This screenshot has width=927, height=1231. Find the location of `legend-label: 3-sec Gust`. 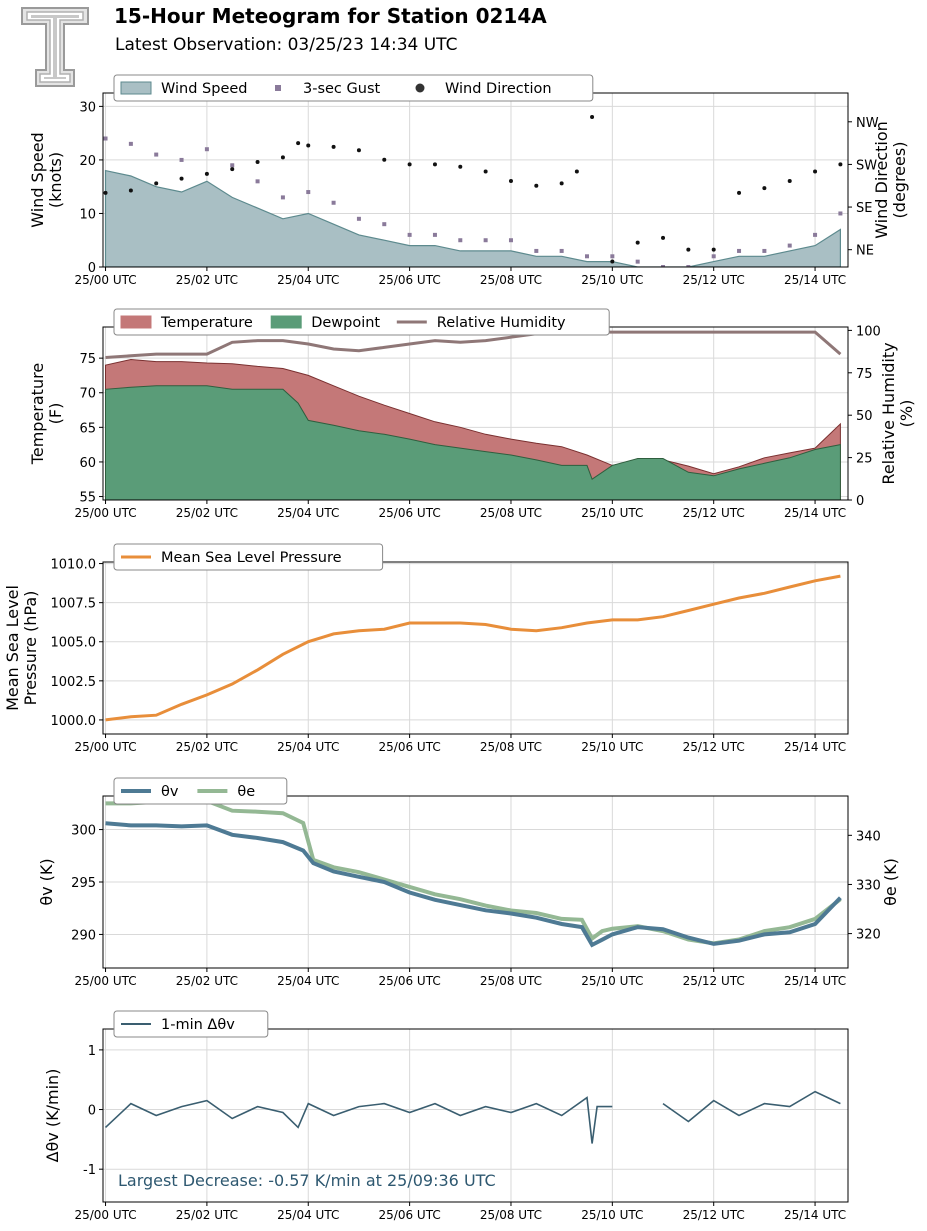

legend-label: 3-sec Gust is located at coordinates (341, 89).